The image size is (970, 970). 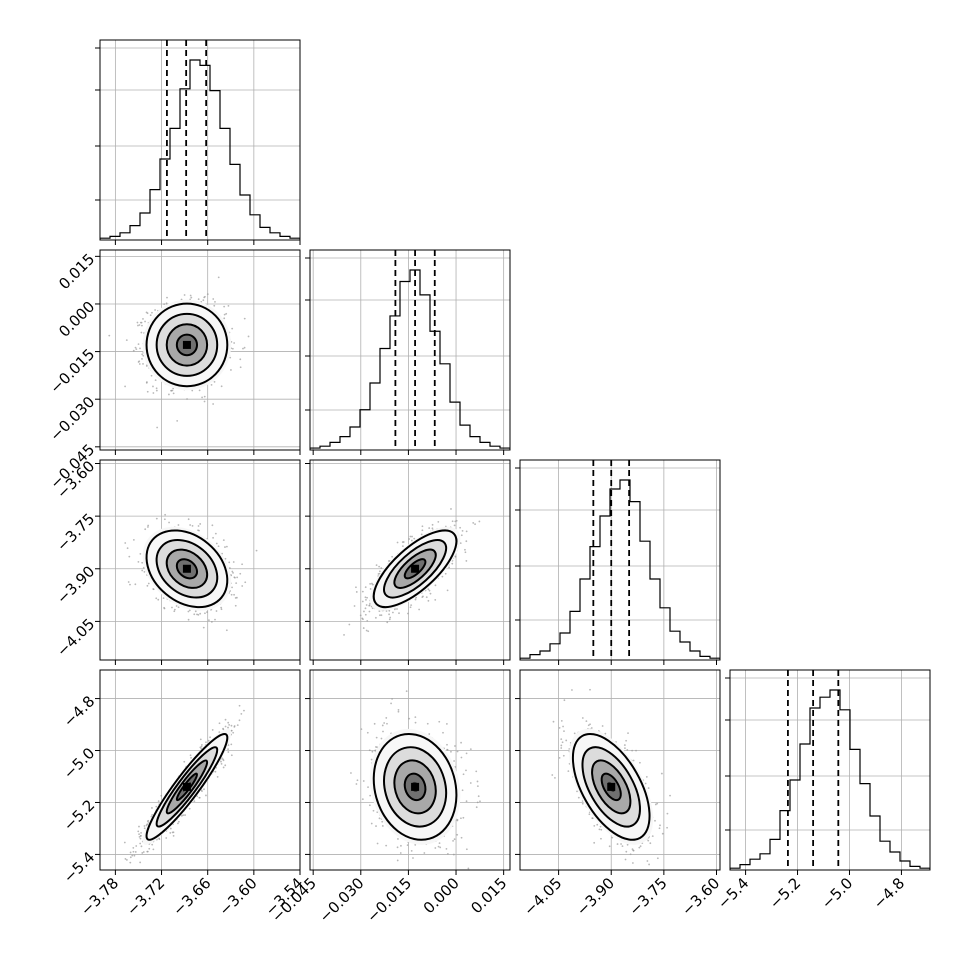 I want to click on density-panel, so click(x=191, y=572).